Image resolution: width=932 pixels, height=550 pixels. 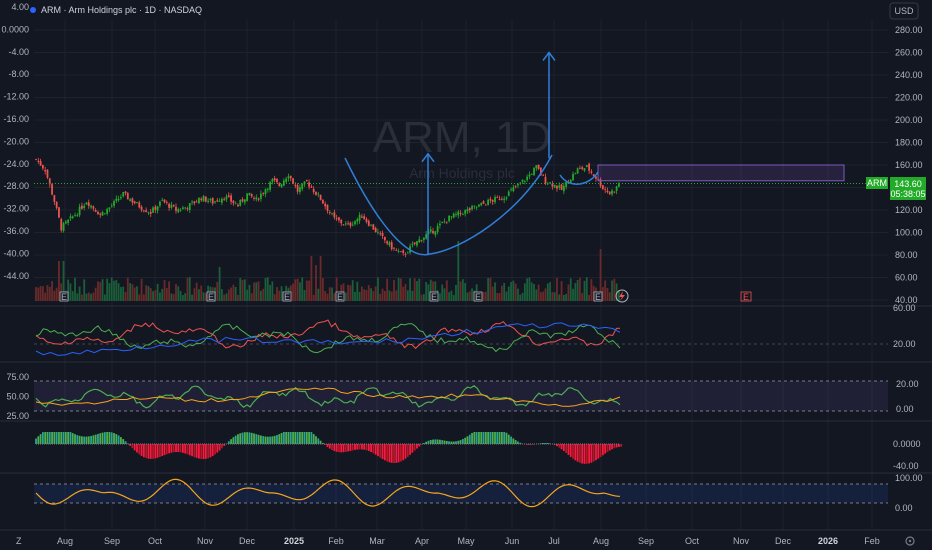 What do you see at coordinates (328, 397) in the screenshot?
I see `pane2-series-green` at bounding box center [328, 397].